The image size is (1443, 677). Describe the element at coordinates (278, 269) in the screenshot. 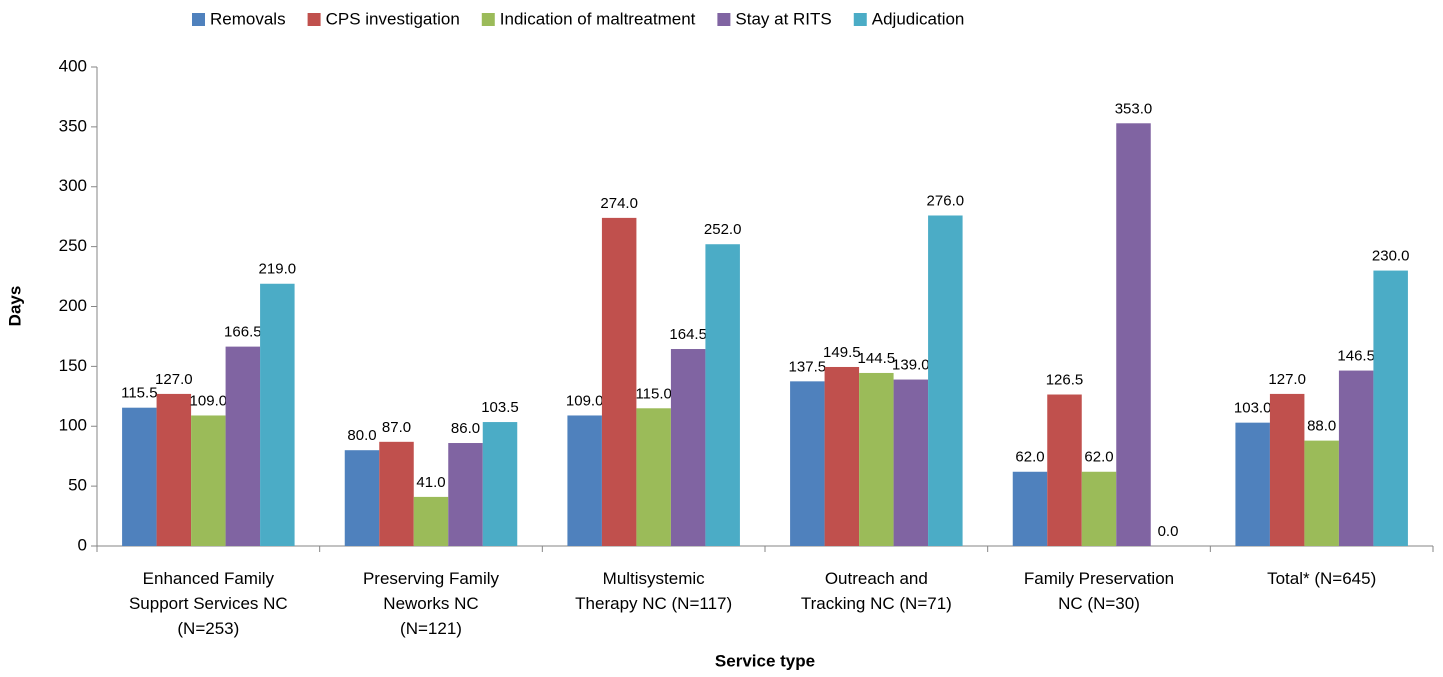

I see `value-label: 219.0` at that location.